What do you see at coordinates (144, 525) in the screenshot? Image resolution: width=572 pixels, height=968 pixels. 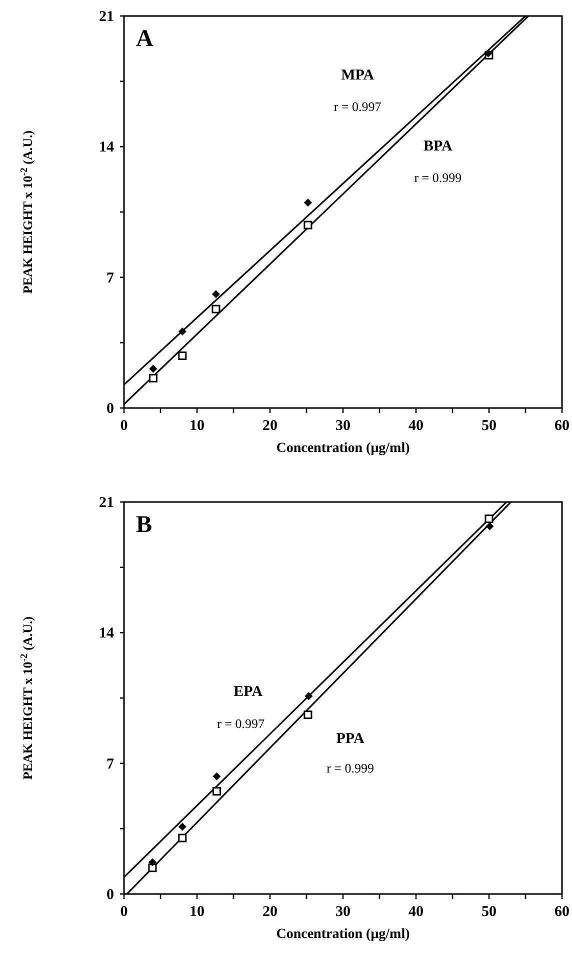 I see `annotation: B` at bounding box center [144, 525].